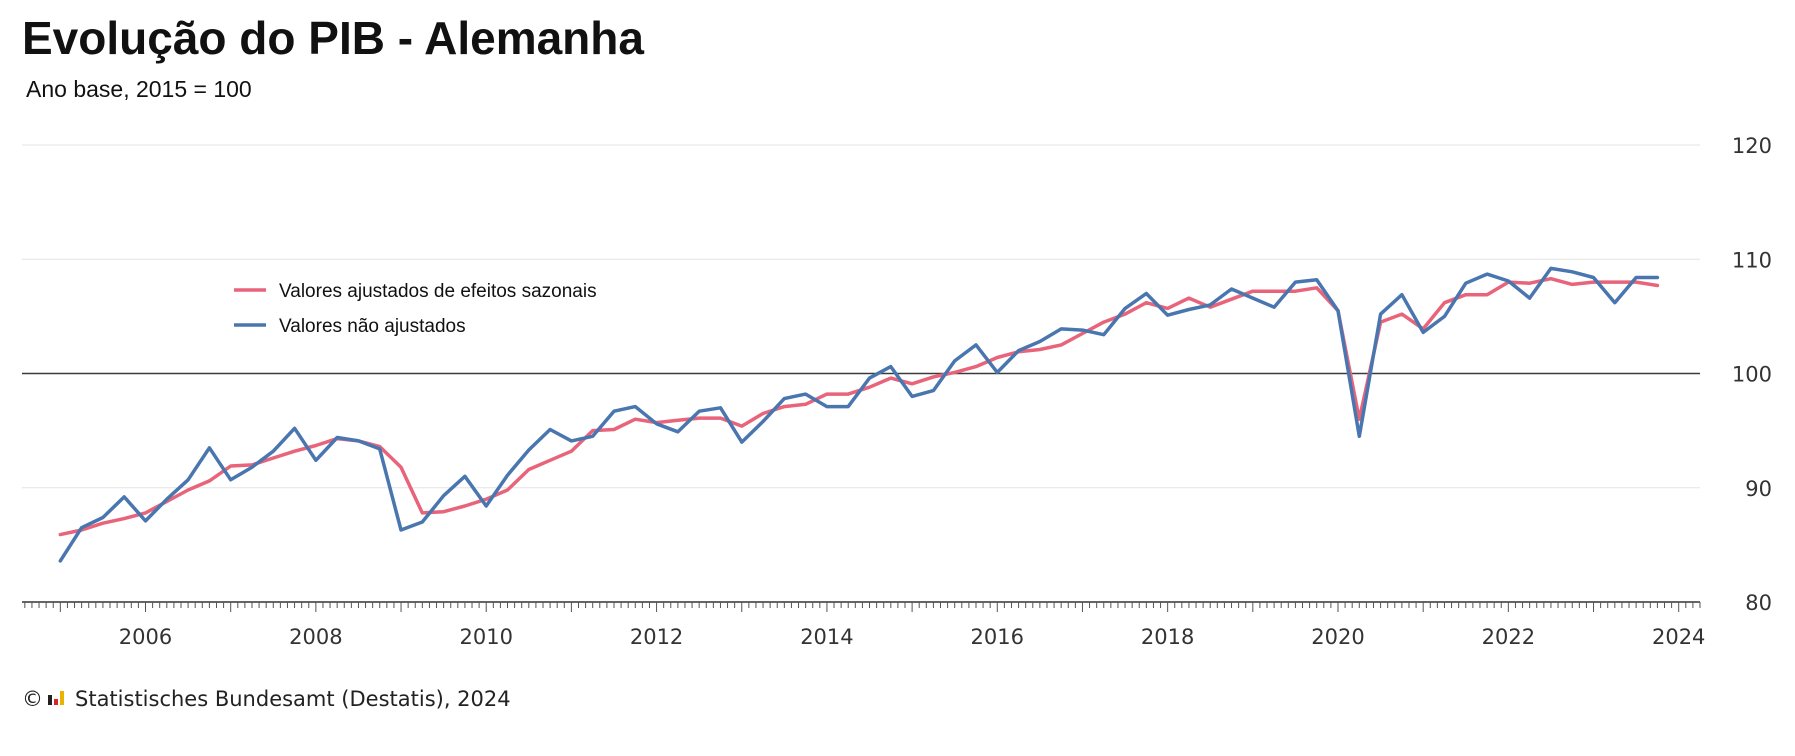 The width and height of the screenshot is (1795, 756). I want to click on y-tick-label: 100, so click(1752, 375).